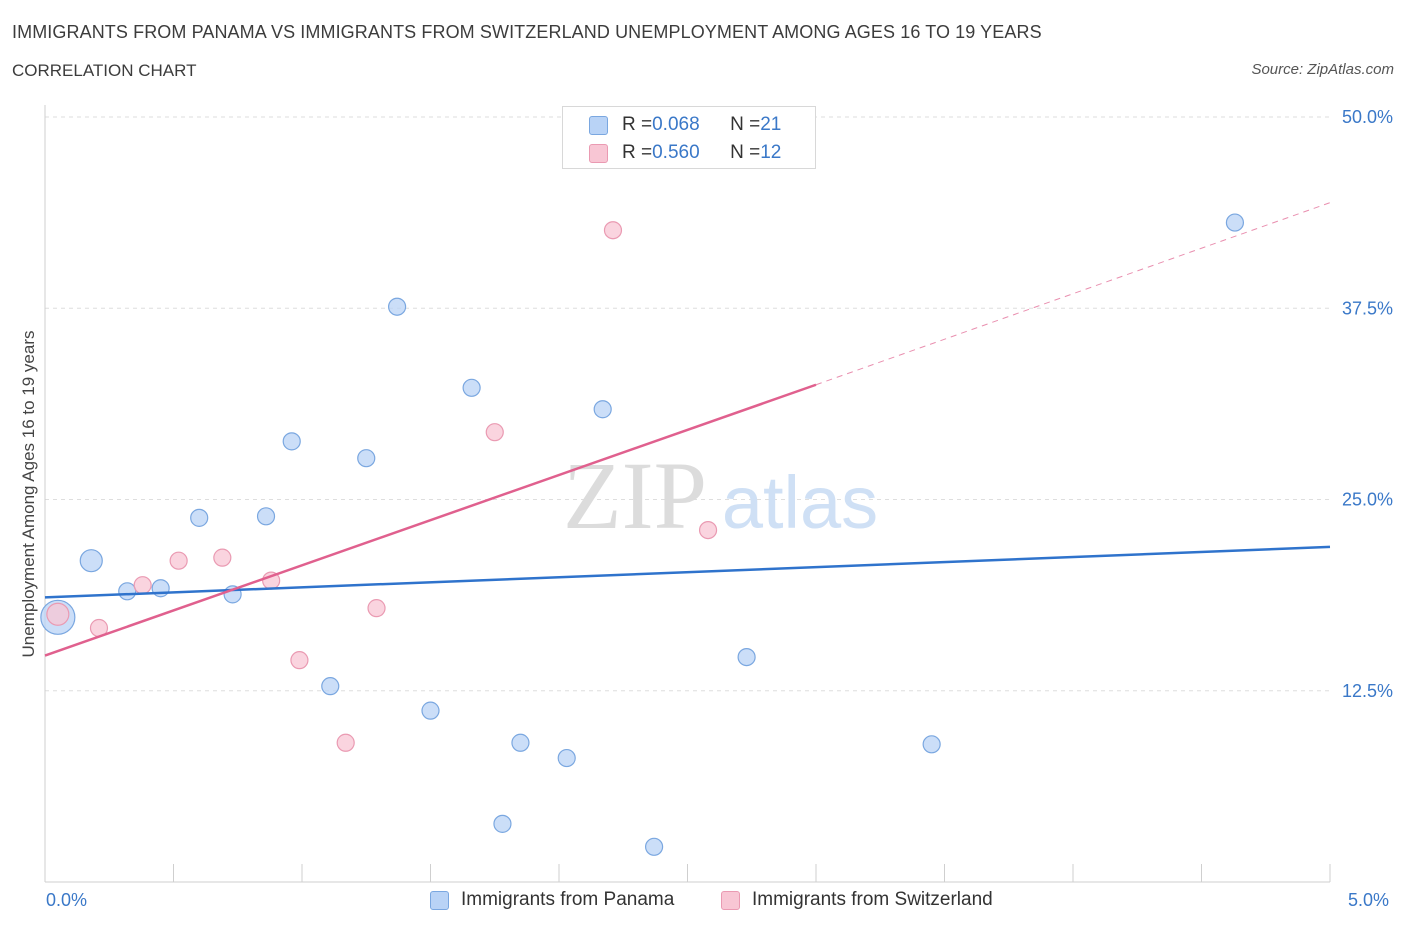 The height and width of the screenshot is (930, 1406). I want to click on watermark-atlas: atlas, so click(800, 502).